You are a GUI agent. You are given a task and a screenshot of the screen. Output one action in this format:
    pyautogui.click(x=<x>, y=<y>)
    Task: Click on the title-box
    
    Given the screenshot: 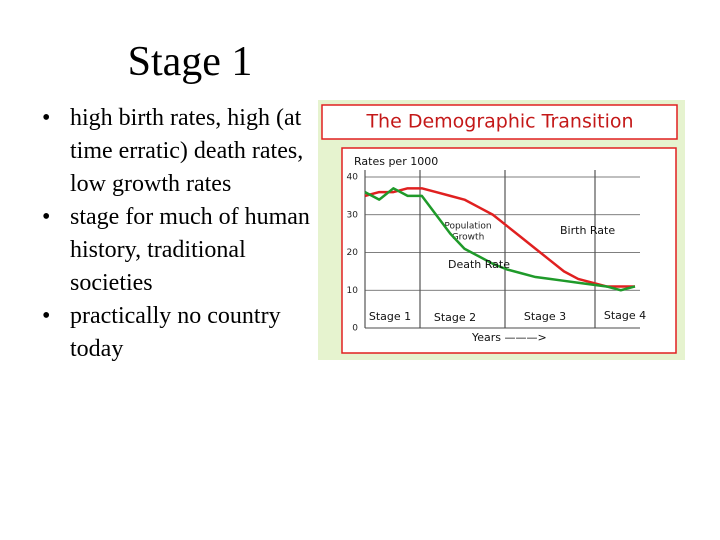 What is the action you would take?
    pyautogui.click(x=499, y=122)
    